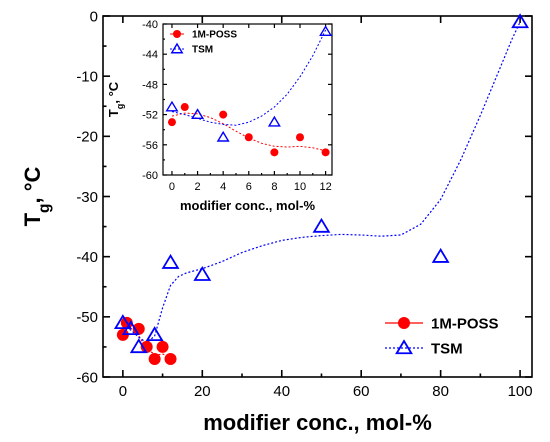 Image resolution: width=550 pixels, height=442 pixels. I want to click on y-tick-label: -50, so click(87, 317).